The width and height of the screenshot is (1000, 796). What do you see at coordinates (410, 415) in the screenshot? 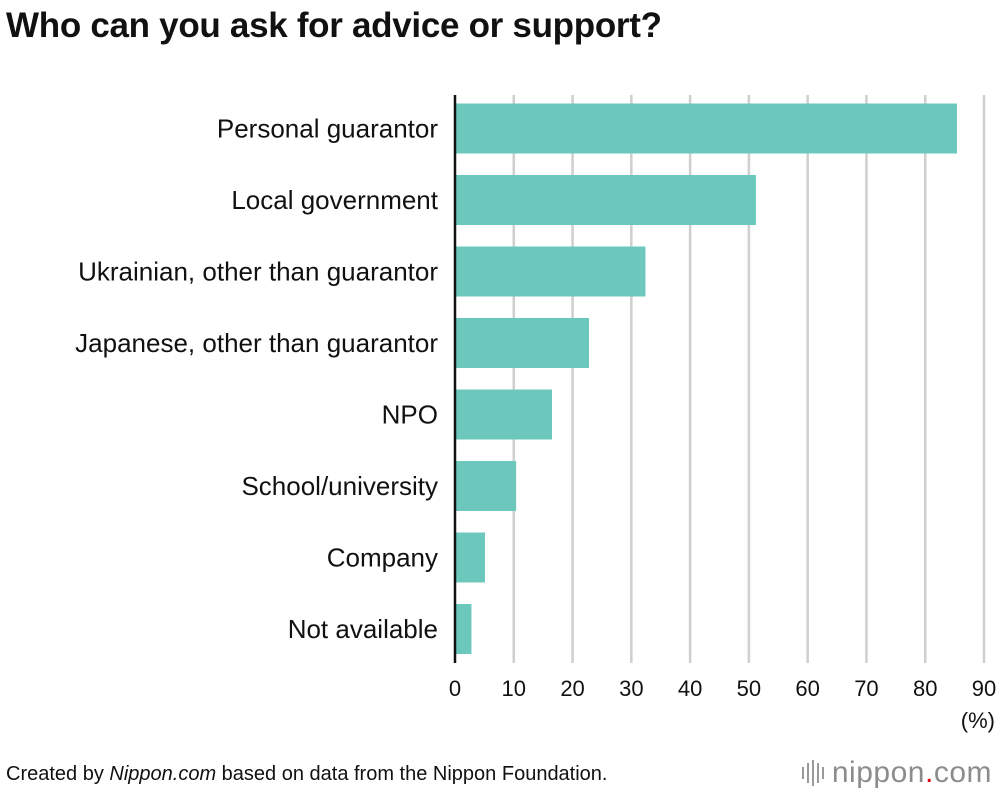
I see `category-label: NPO` at bounding box center [410, 415].